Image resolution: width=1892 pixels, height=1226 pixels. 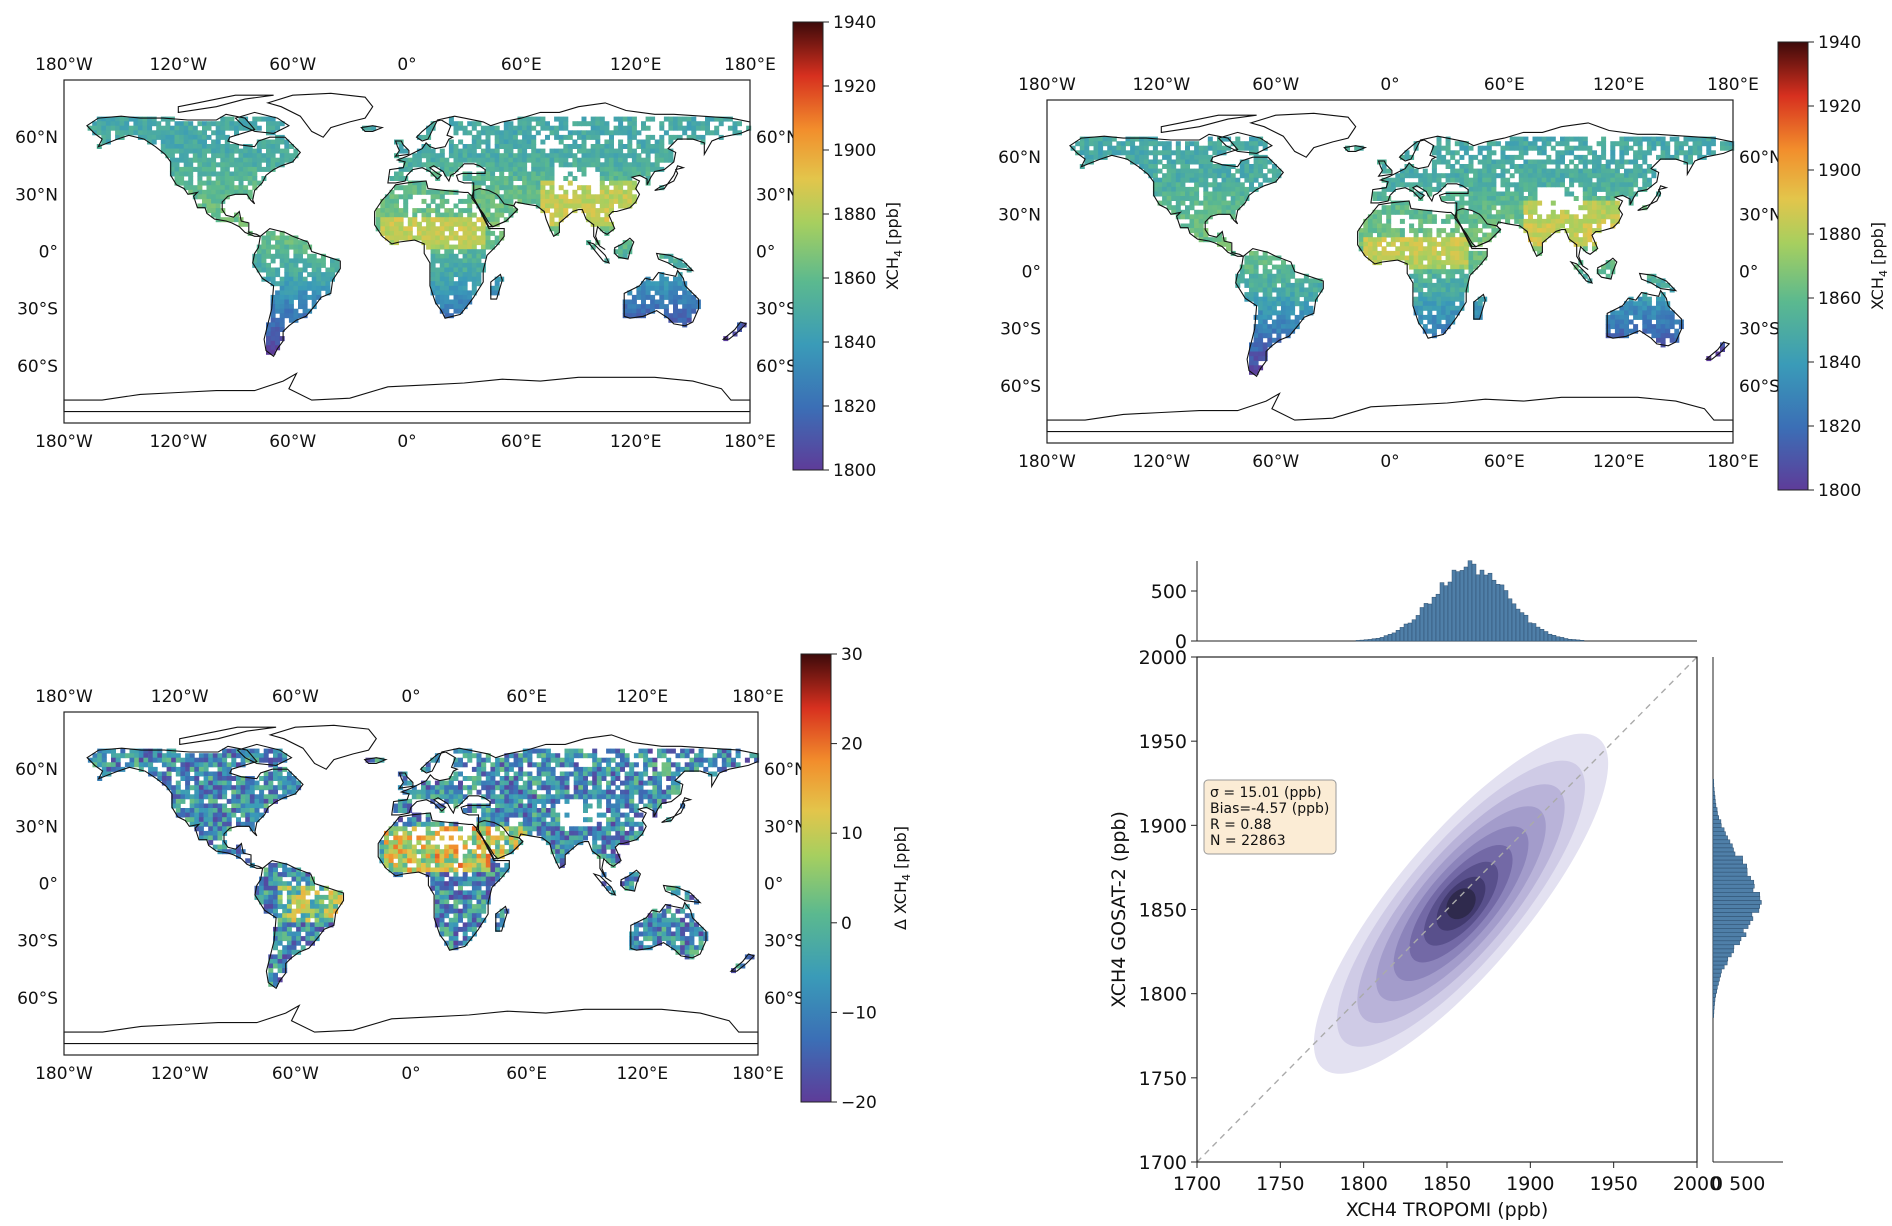 I want to click on y-tick-label-left: 30°S, so click(x=37, y=310).